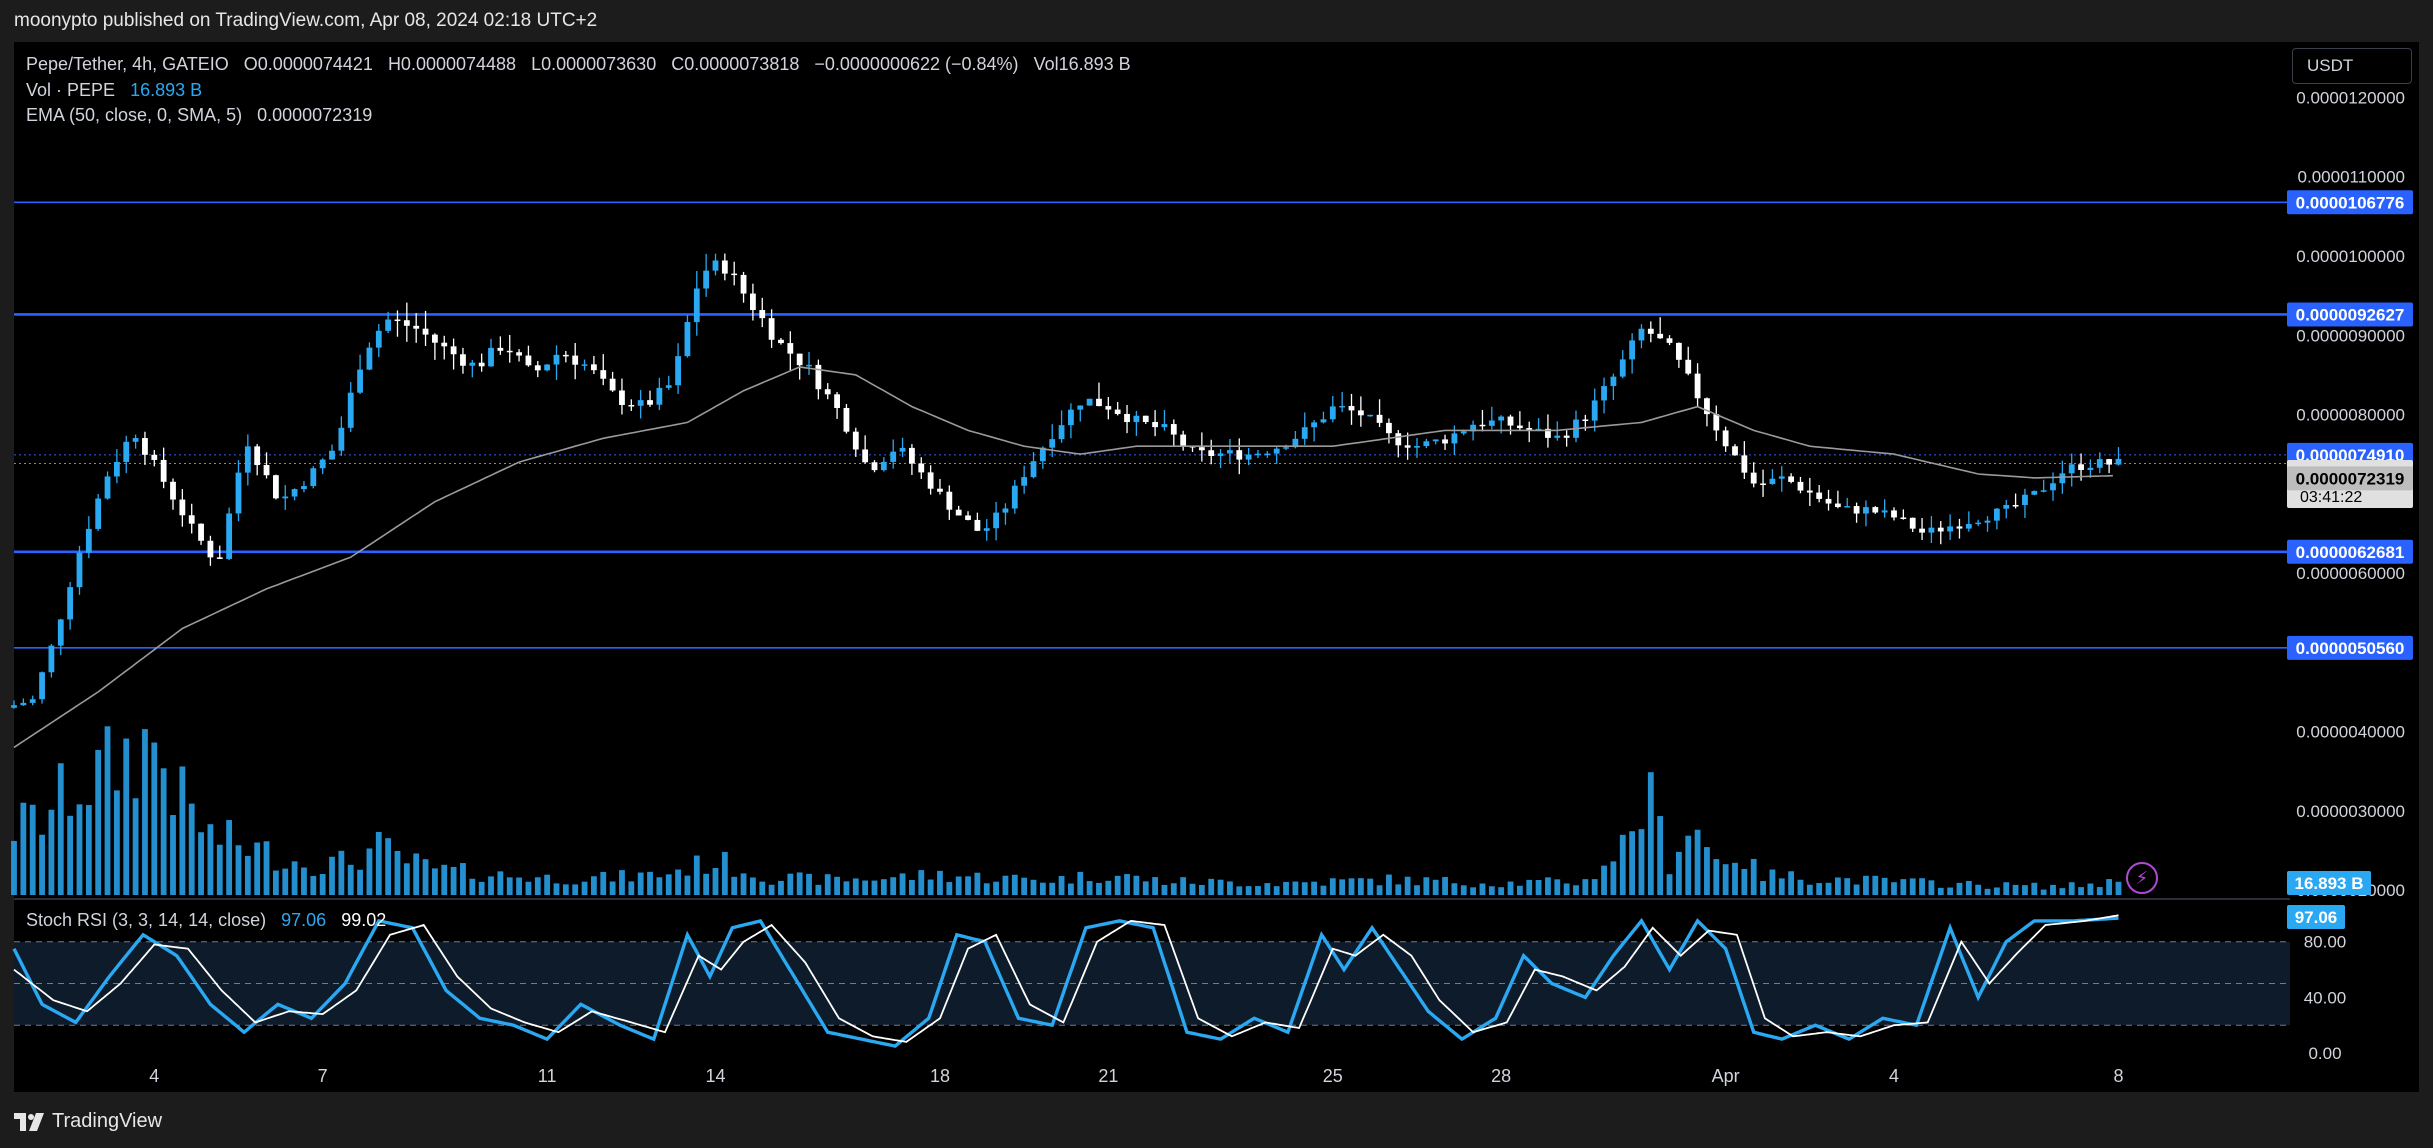 This screenshot has height=1148, width=2433. I want to click on legend-stoch-d: 99.02, so click(364, 920).